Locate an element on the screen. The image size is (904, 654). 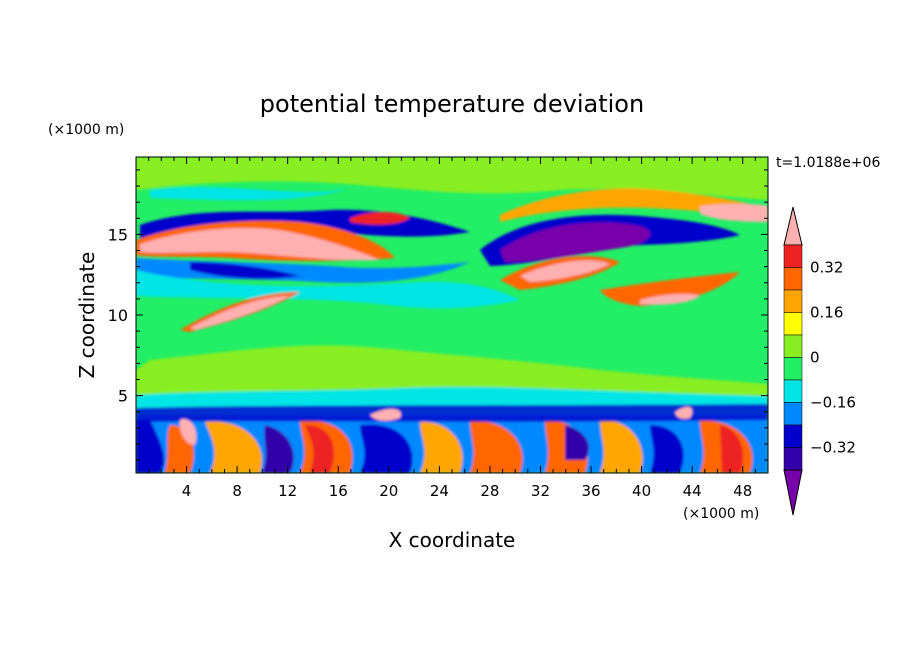
y-tick-label: 15 is located at coordinates (118, 234).